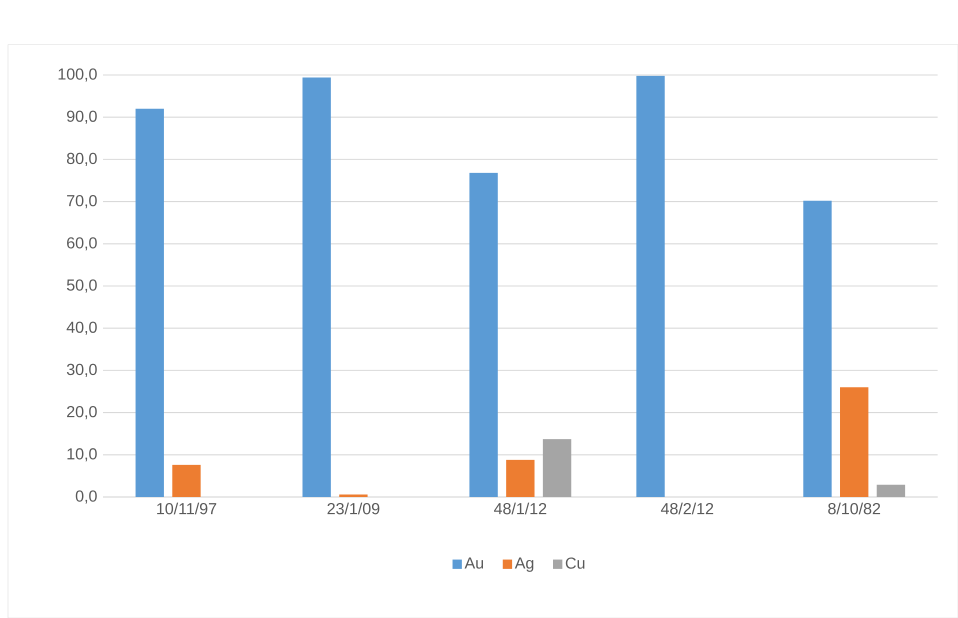  I want to click on y-tick-label: 0,0, so click(86, 497).